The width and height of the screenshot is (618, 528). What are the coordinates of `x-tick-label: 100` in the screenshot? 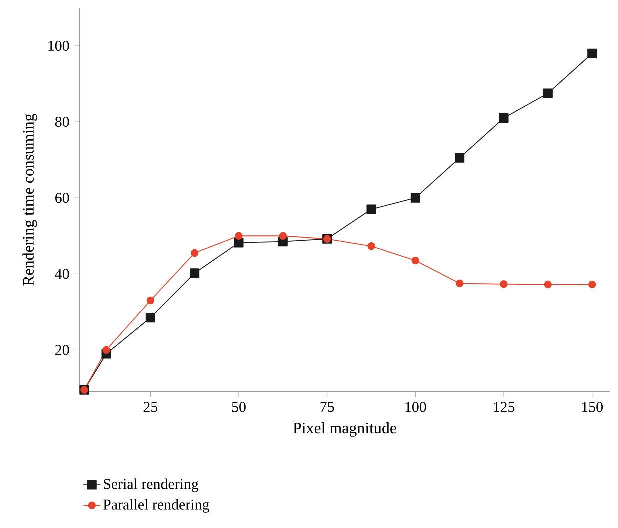 It's located at (416, 407).